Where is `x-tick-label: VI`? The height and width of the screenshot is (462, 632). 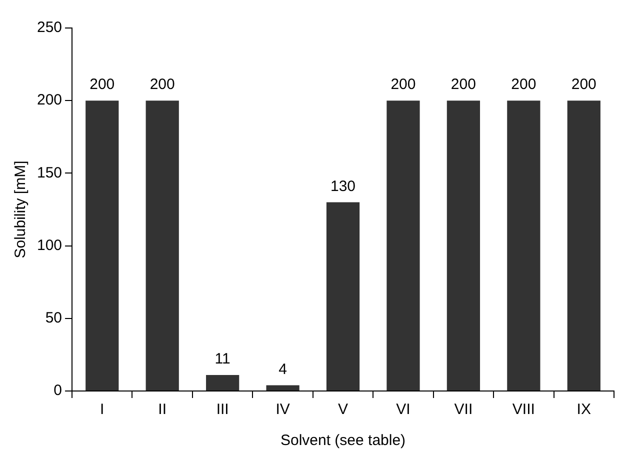 x-tick-label: VI is located at coordinates (403, 409).